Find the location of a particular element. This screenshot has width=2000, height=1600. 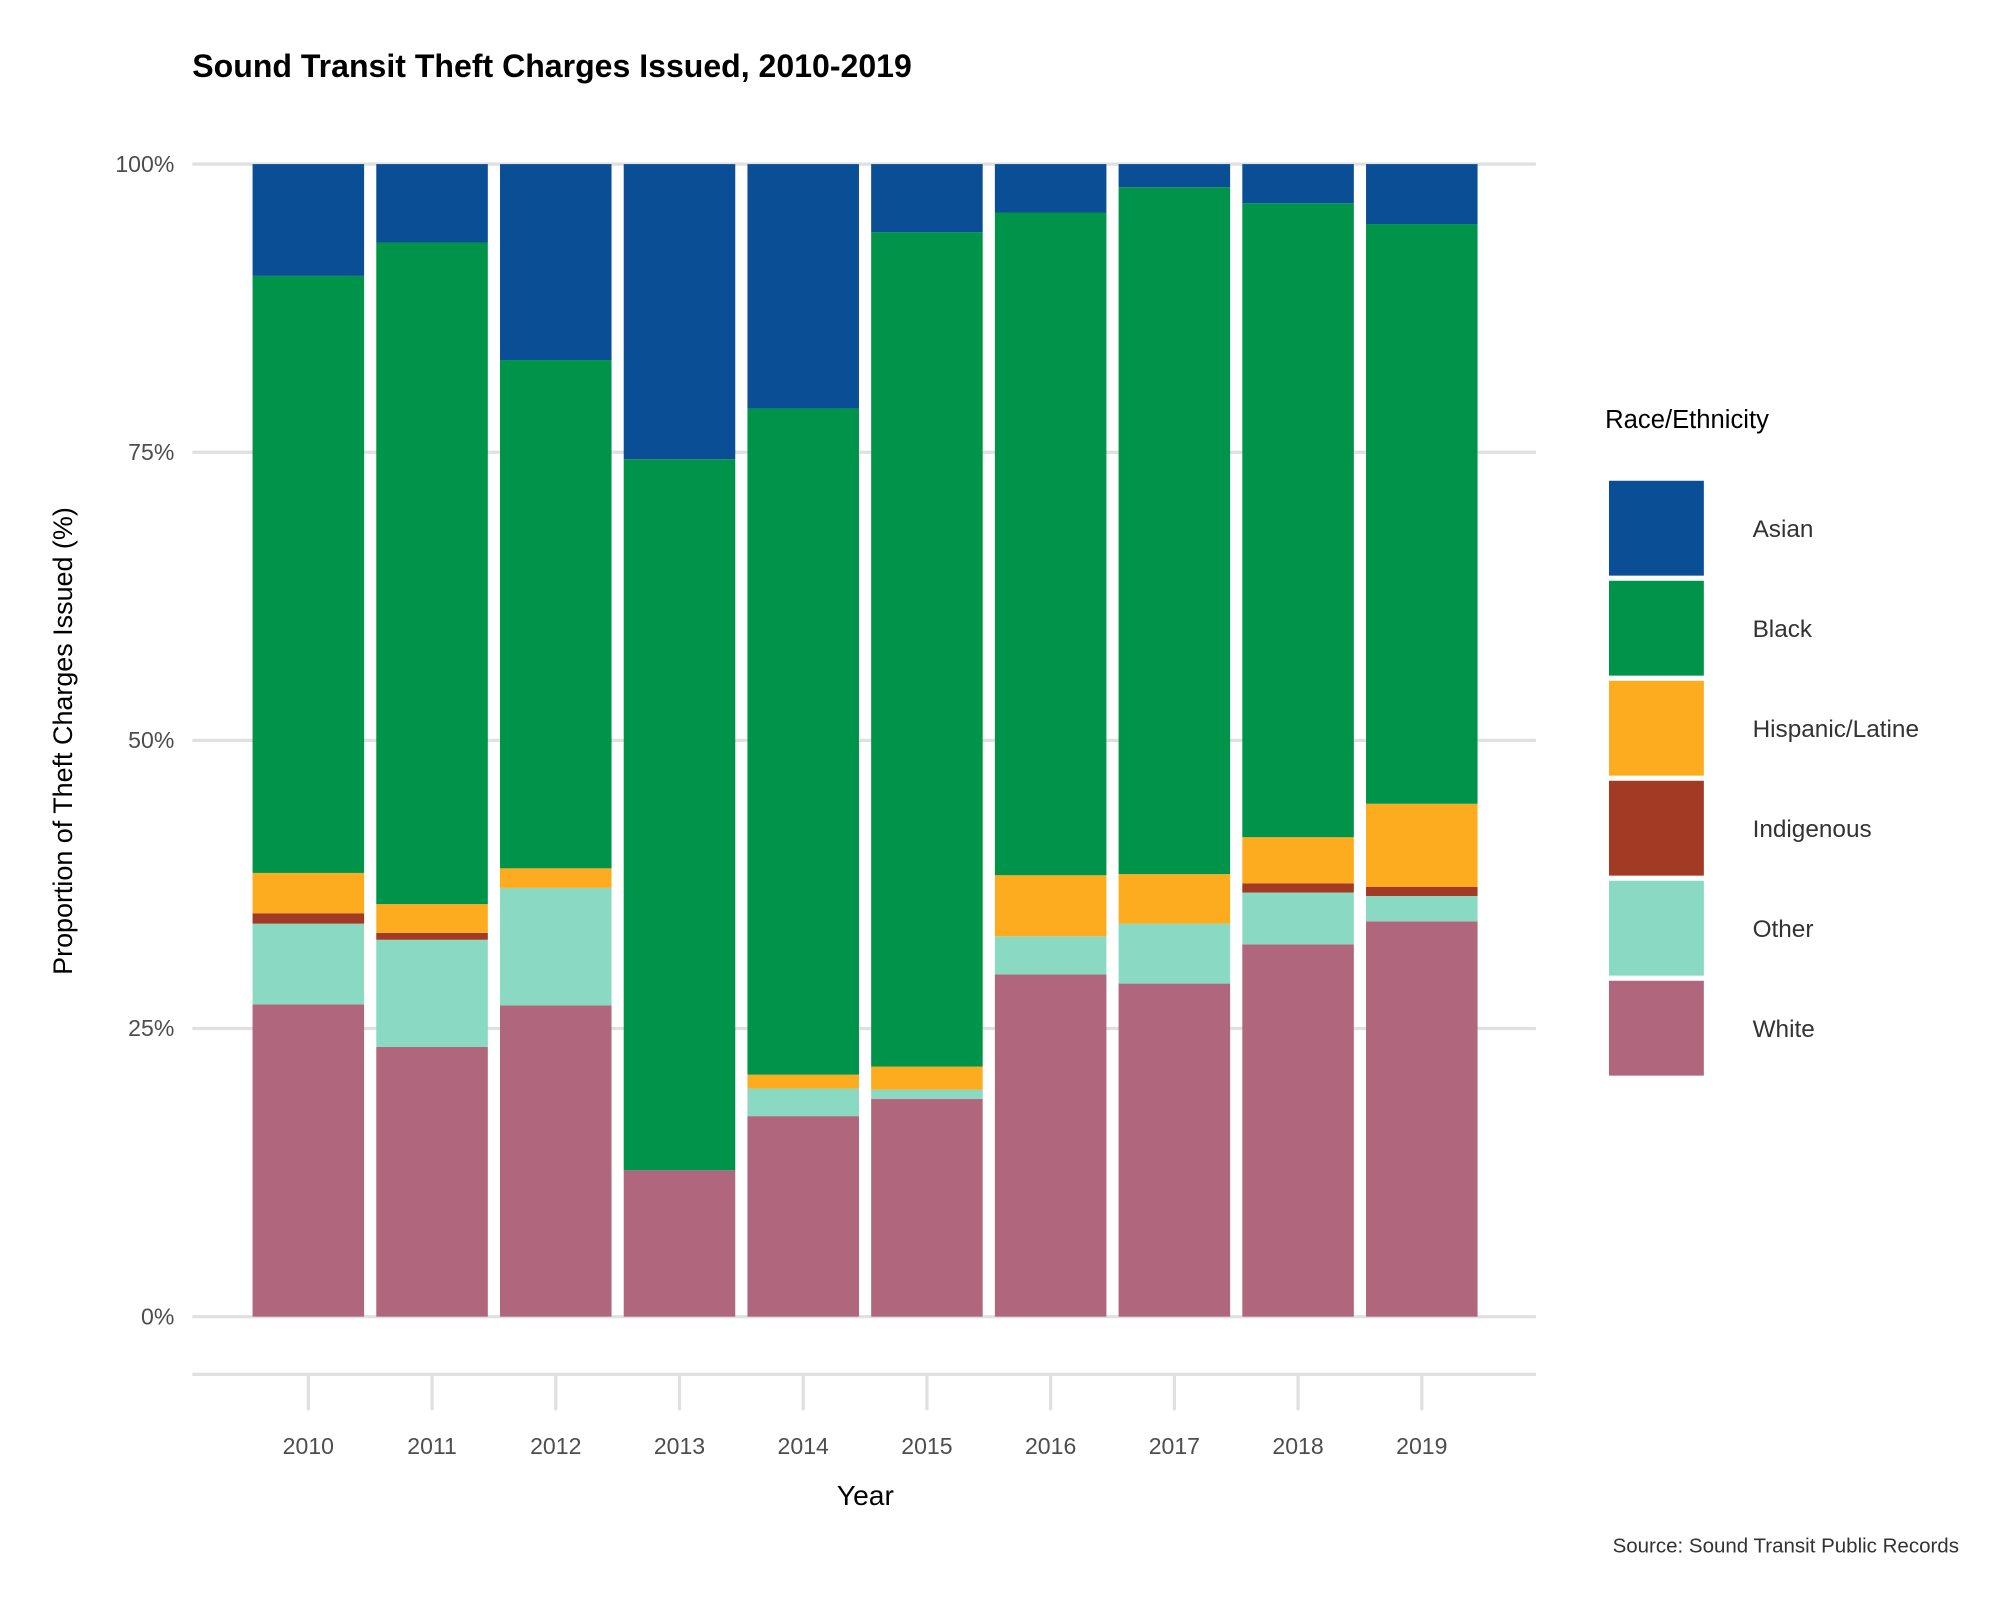

bar-black-2014 is located at coordinates (803, 741).